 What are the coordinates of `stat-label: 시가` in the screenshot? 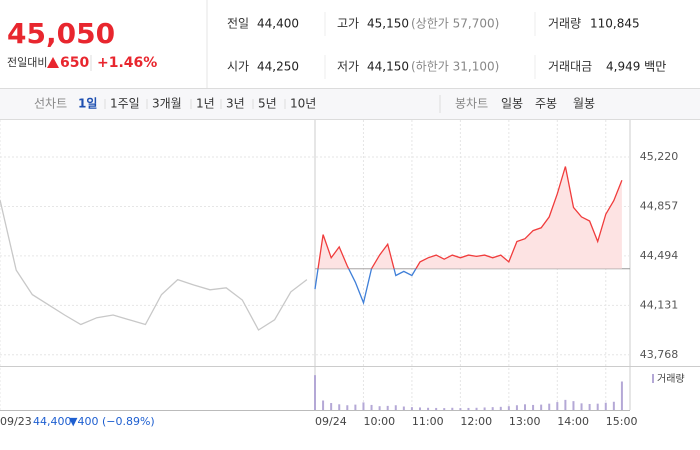 It's located at (238, 67).